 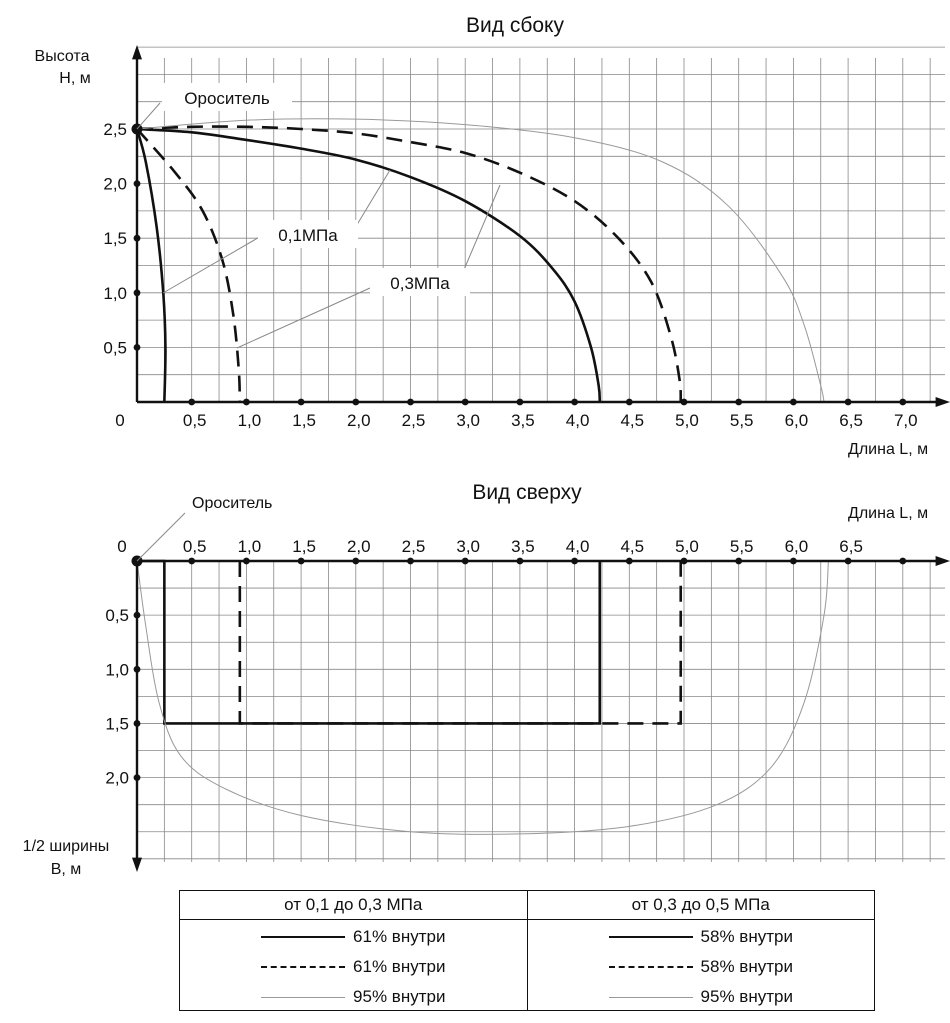 What do you see at coordinates (115, 238) in the screenshot?
I see `y-tick-label: 1,5` at bounding box center [115, 238].